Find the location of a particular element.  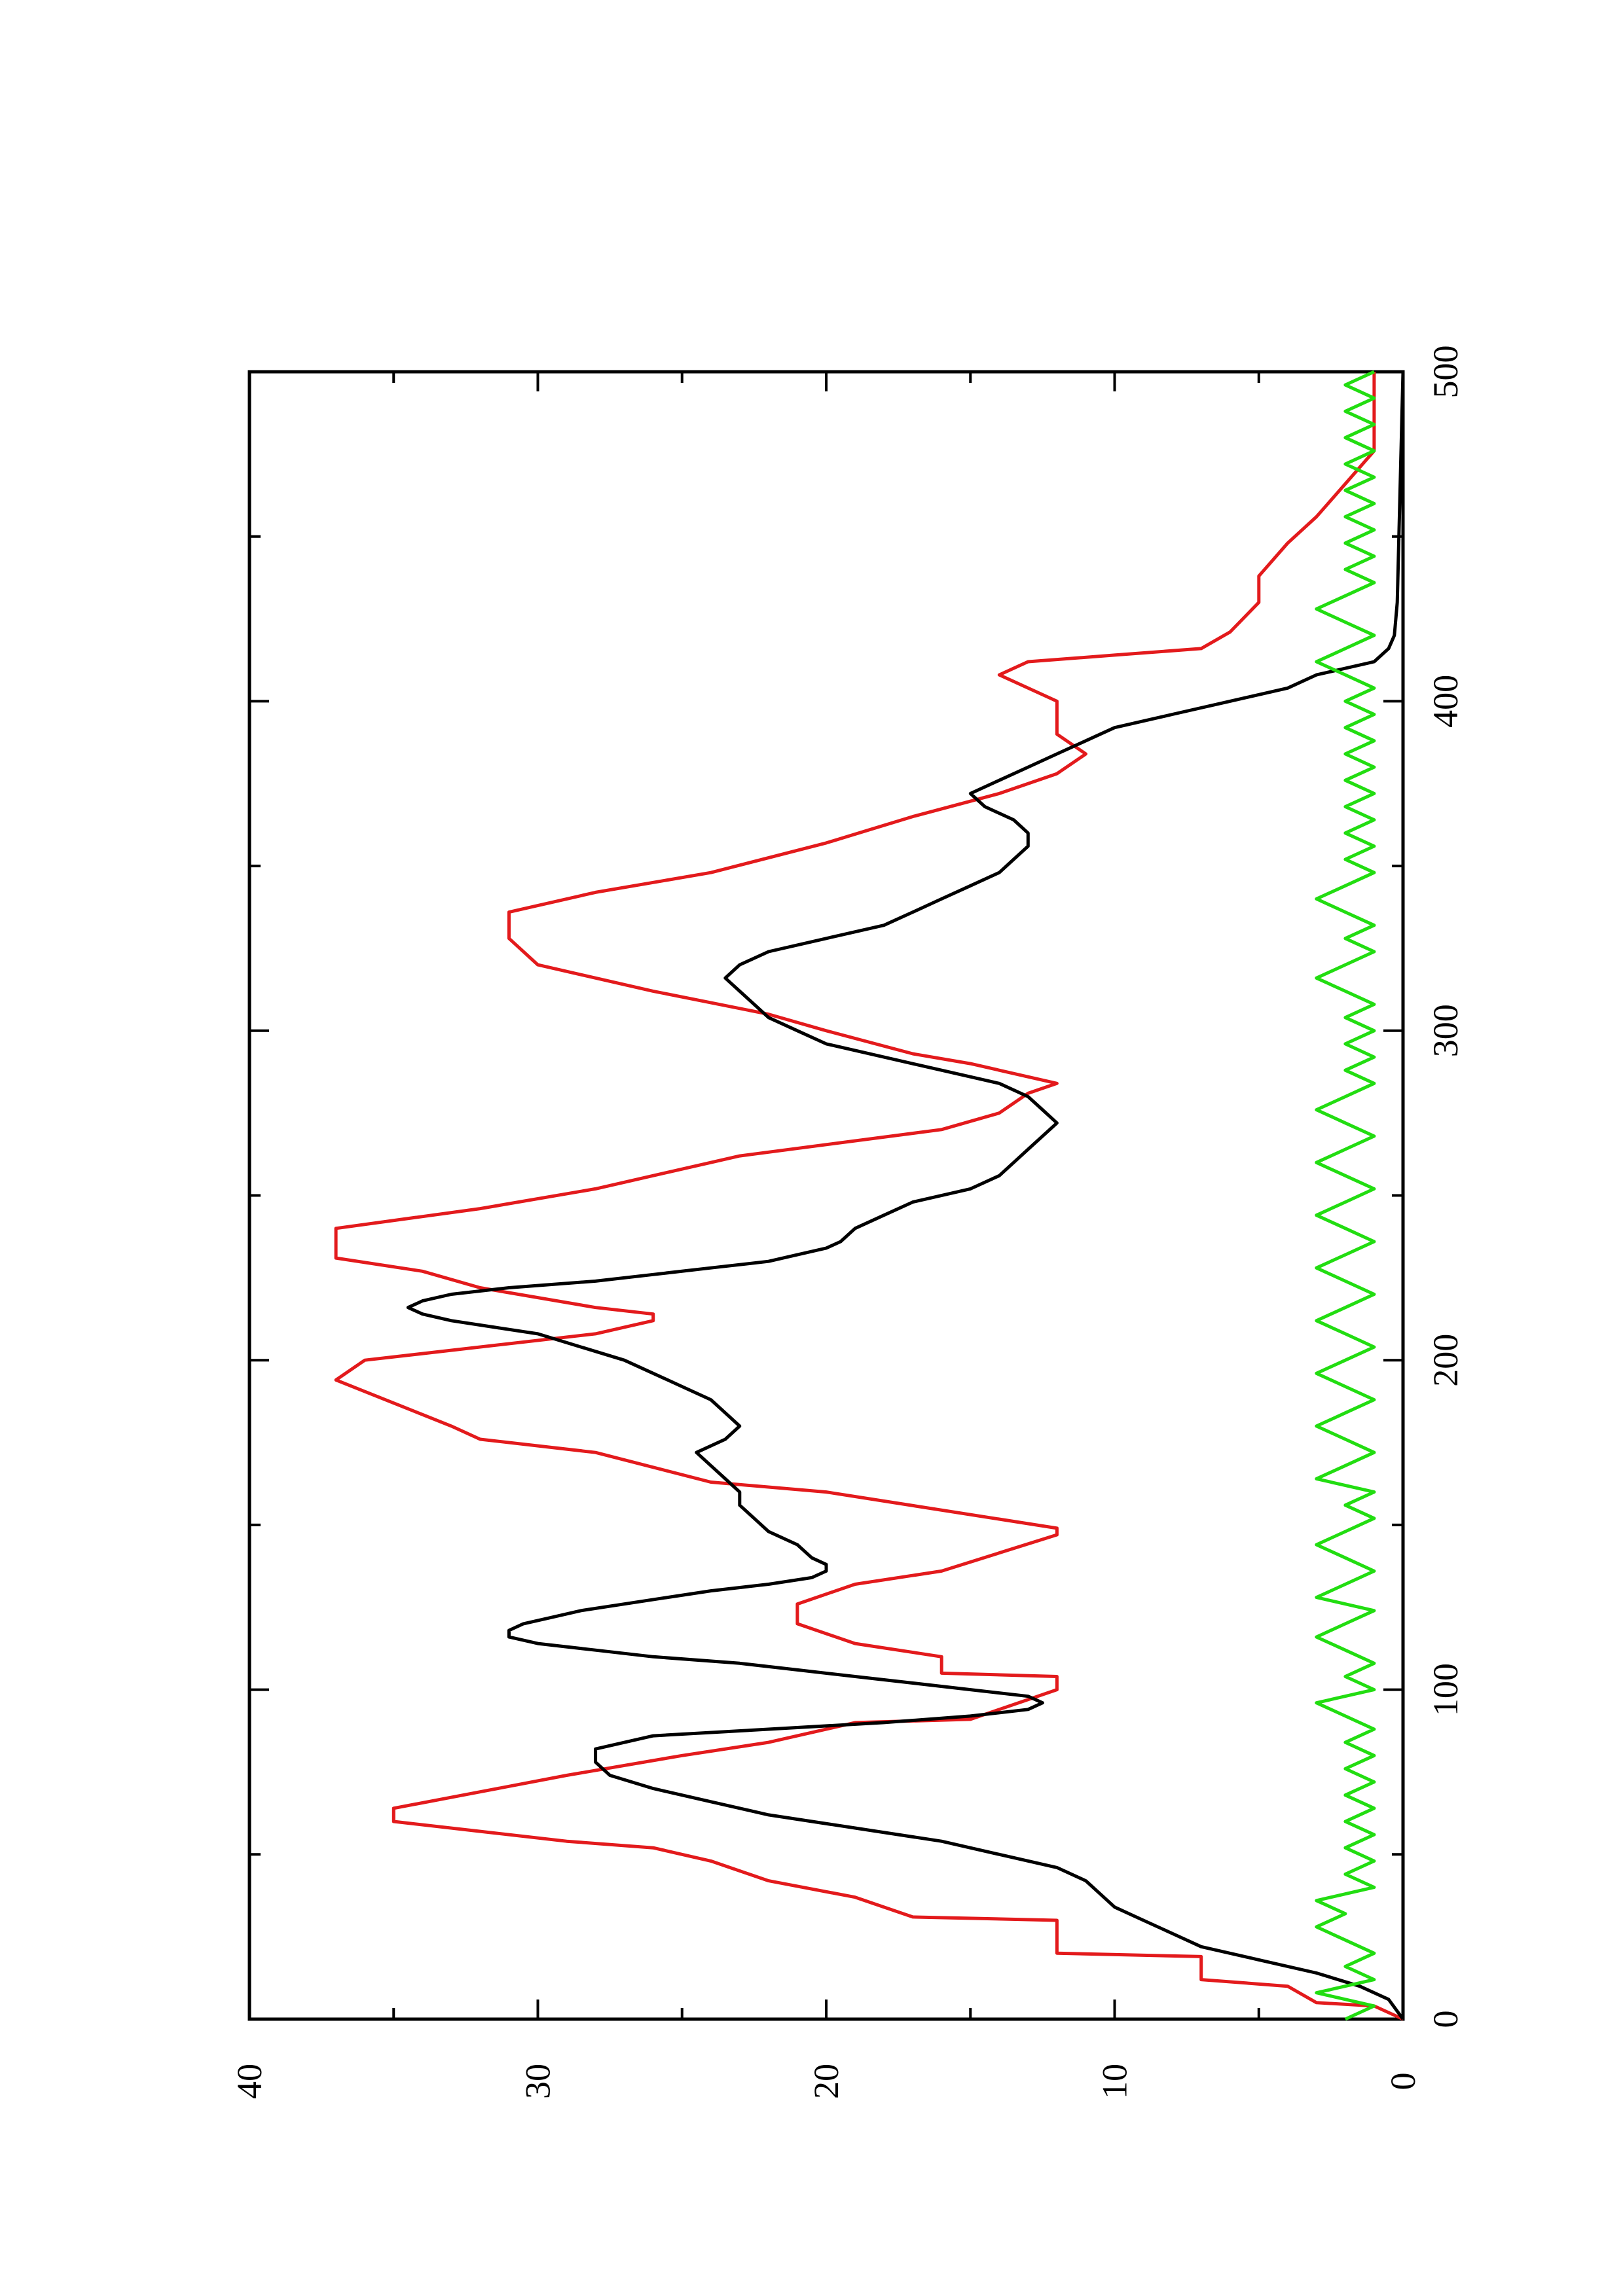

y-tick-label: 10 is located at coordinates (1115, 2081).